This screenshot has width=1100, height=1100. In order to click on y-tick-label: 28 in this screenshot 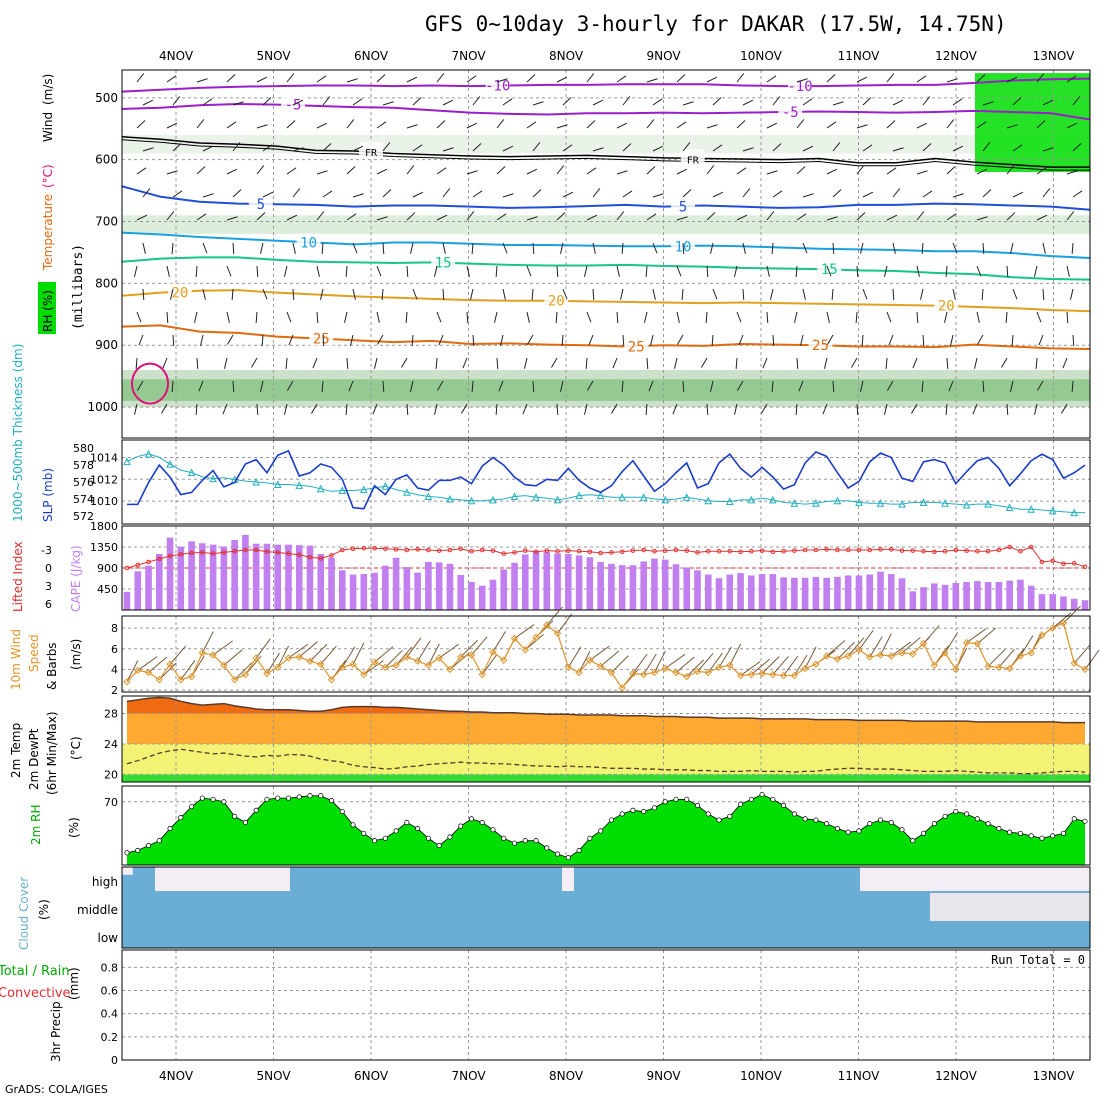, I will do `click(111, 714)`.